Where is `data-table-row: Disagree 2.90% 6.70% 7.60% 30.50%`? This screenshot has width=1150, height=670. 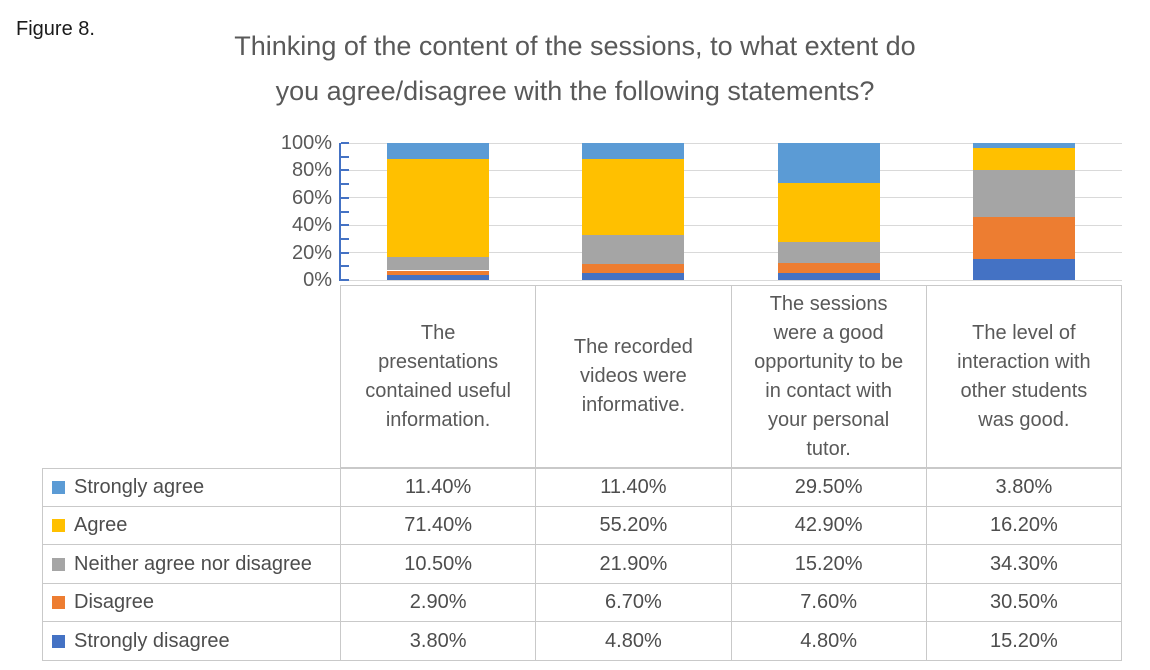
data-table-row: Disagree 2.90% 6.70% 7.60% 30.50% is located at coordinates (582, 603).